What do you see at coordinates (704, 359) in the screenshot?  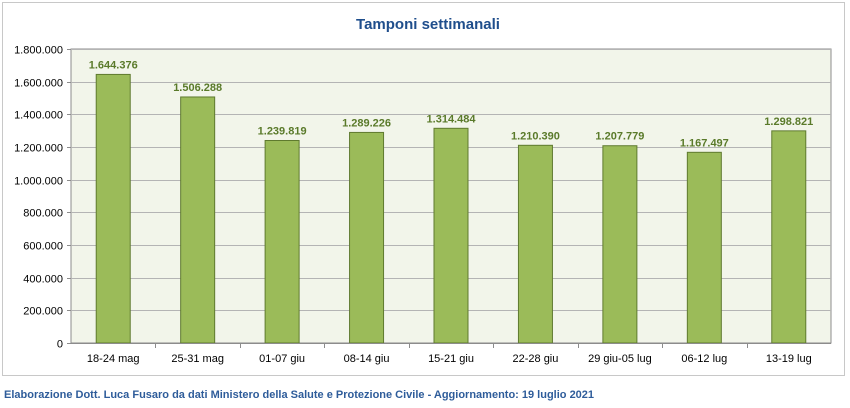 I see `x-tick-label: 06-12 lug` at bounding box center [704, 359].